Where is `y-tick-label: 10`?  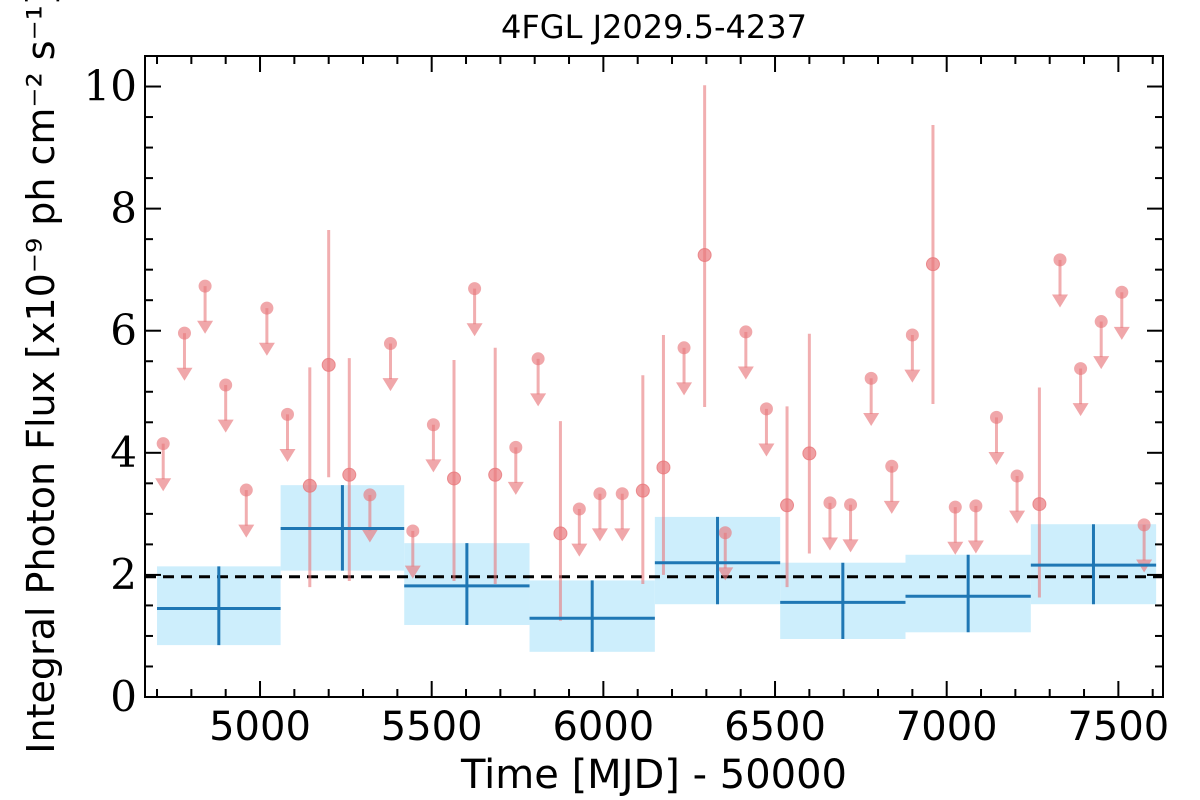
y-tick-label: 10 is located at coordinates (110, 86).